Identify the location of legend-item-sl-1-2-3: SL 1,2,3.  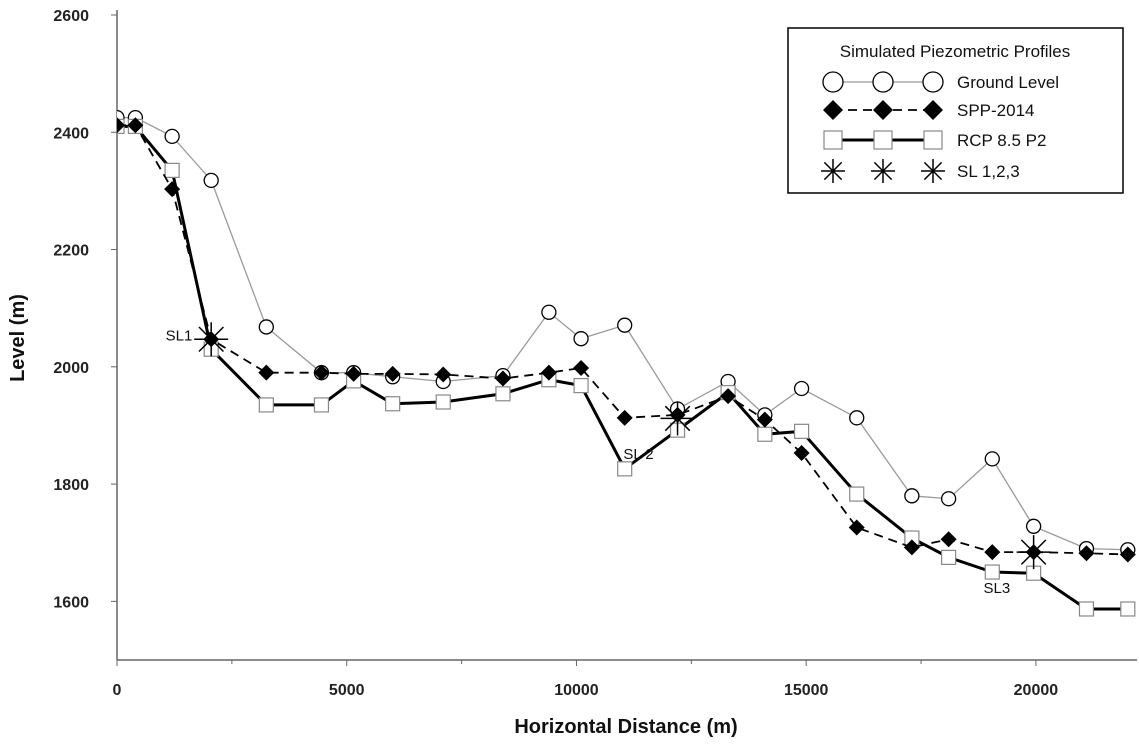
(920, 171).